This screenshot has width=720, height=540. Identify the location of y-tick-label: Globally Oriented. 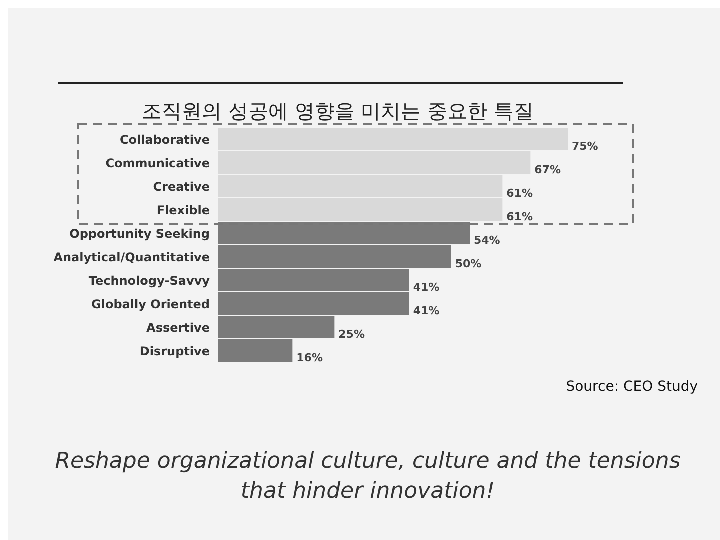
(151, 304).